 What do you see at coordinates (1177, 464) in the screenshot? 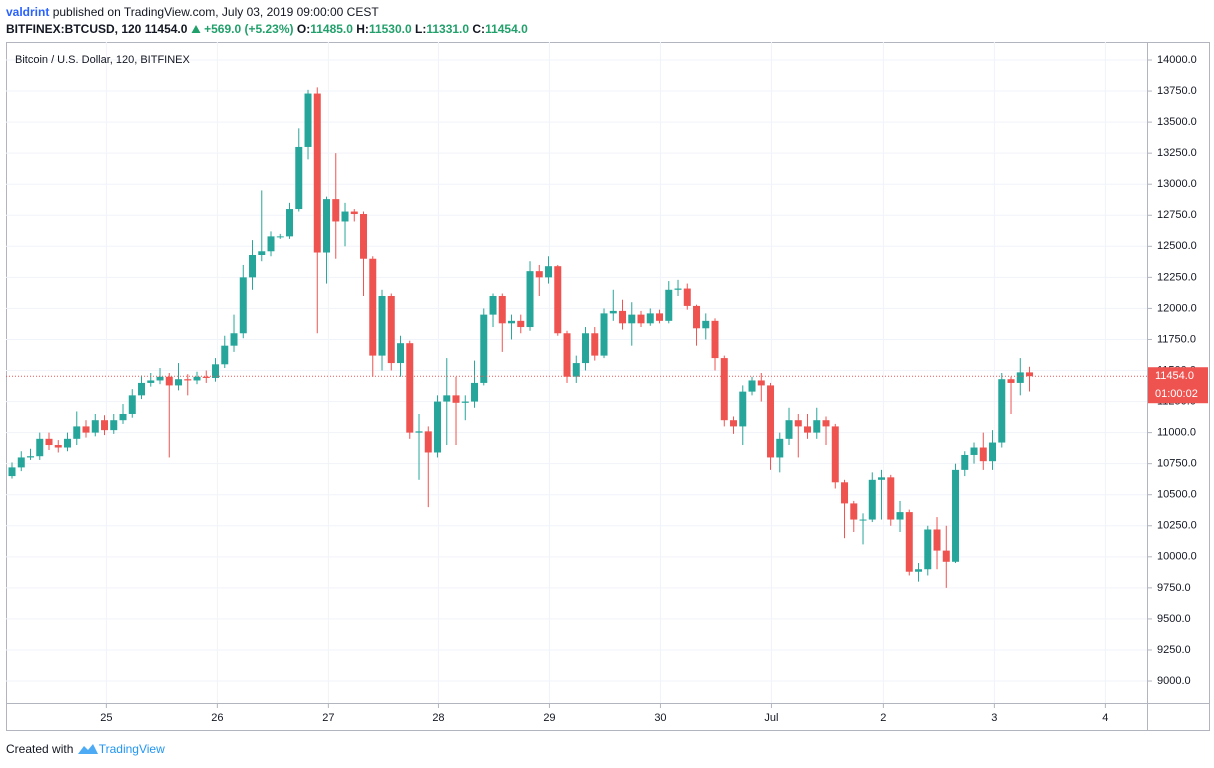
I see `y-tick-label: 10750.0` at bounding box center [1177, 464].